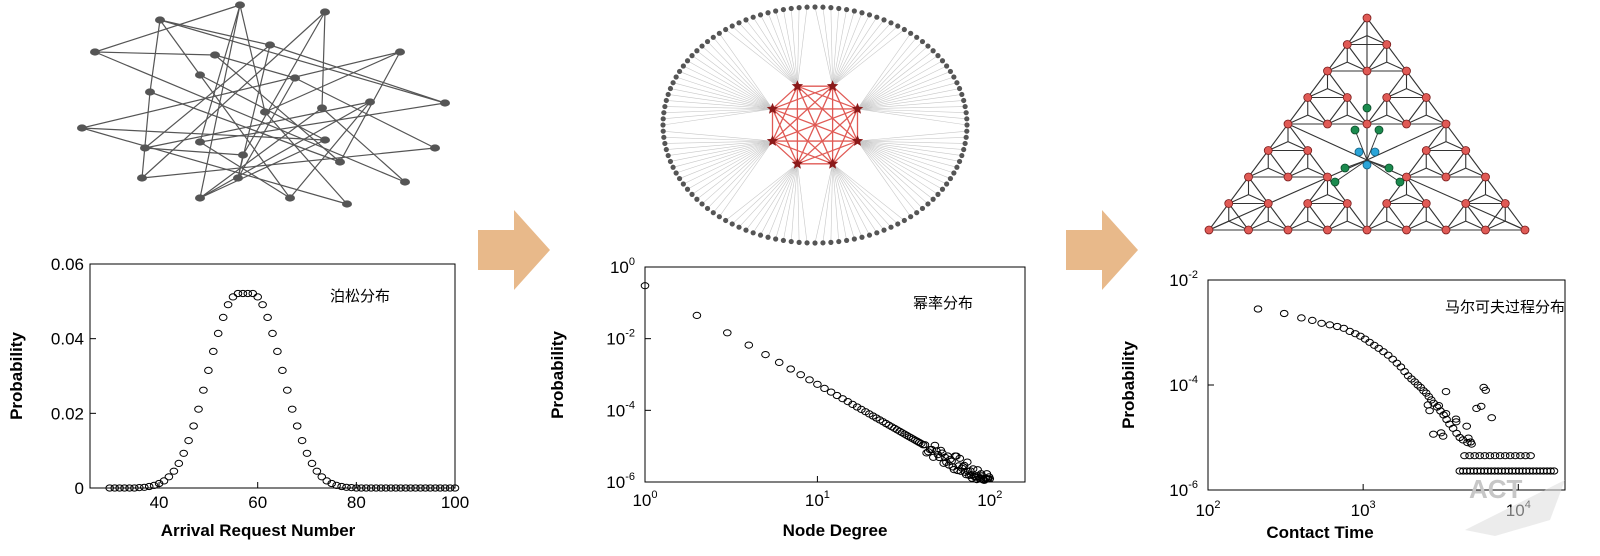 This screenshot has height=556, width=1600. Describe the element at coordinates (1367, 124) in the screenshot. I see `fractal-network-illustration` at that location.